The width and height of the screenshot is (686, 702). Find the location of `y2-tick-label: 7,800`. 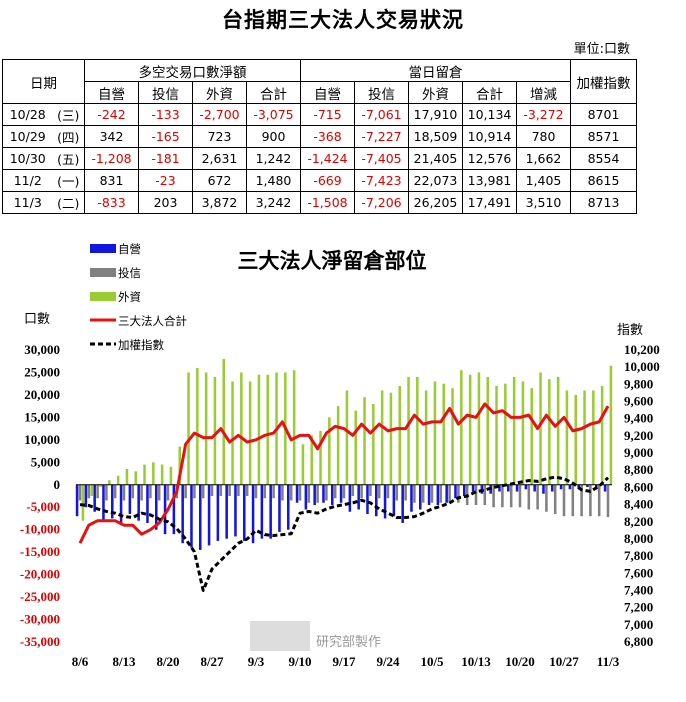

y2-tick-label: 7,800 is located at coordinates (638, 555).